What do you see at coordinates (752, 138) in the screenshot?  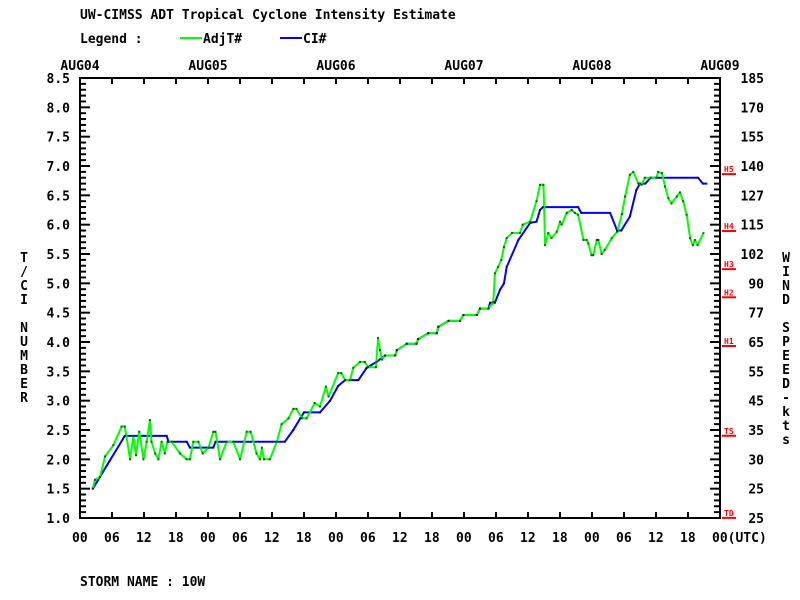 I see `wind-tick-label: 155` at bounding box center [752, 138].